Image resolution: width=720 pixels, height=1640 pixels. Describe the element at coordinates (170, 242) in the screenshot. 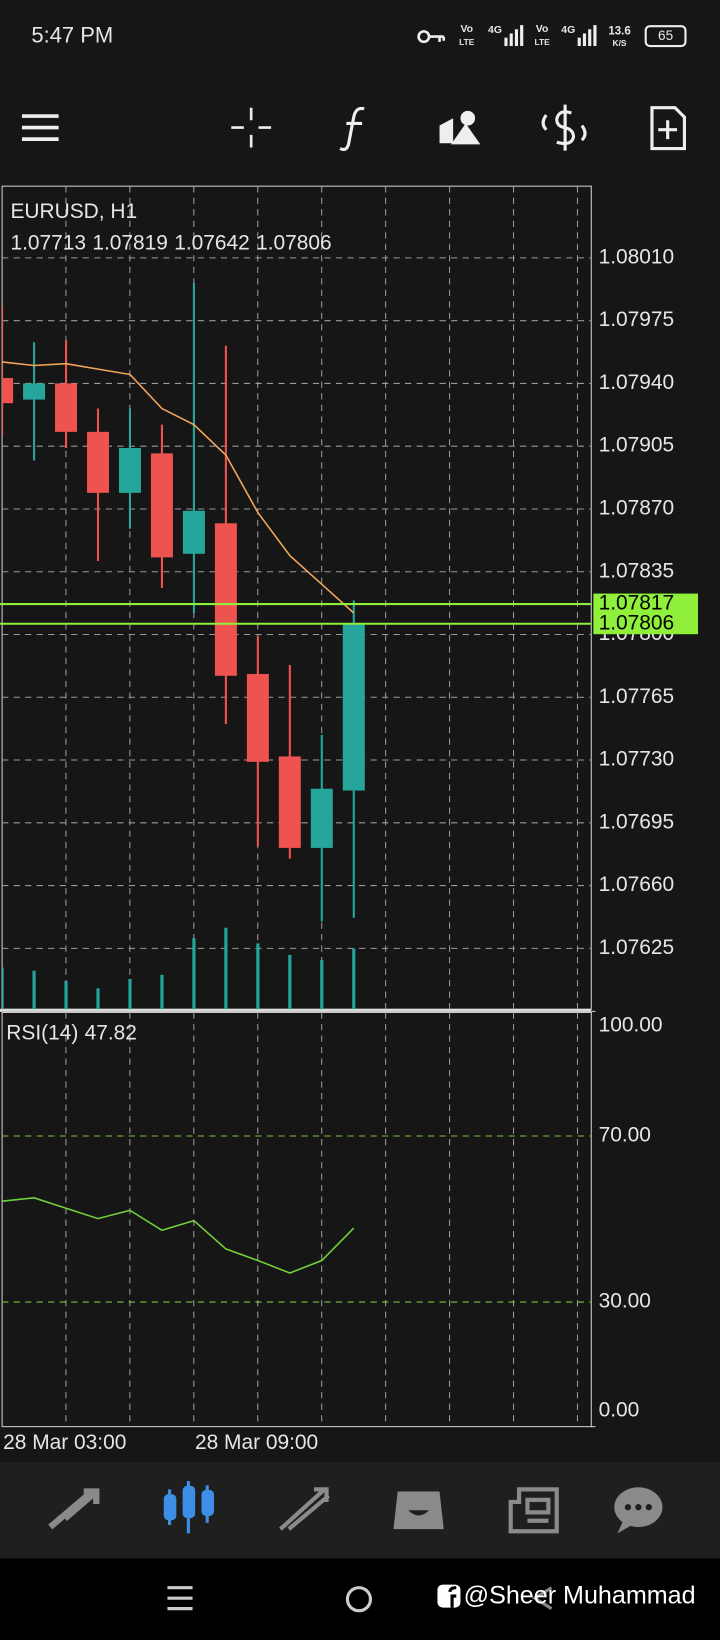

I see `ohlc-header: 1.07713 1.07819 1.07642 1.07806` at that location.